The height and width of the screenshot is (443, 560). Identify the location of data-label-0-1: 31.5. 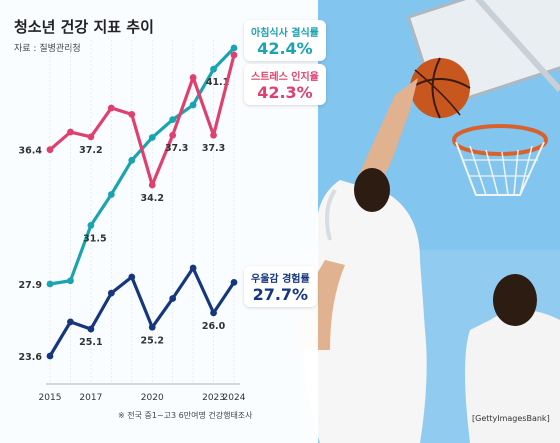
(94, 238).